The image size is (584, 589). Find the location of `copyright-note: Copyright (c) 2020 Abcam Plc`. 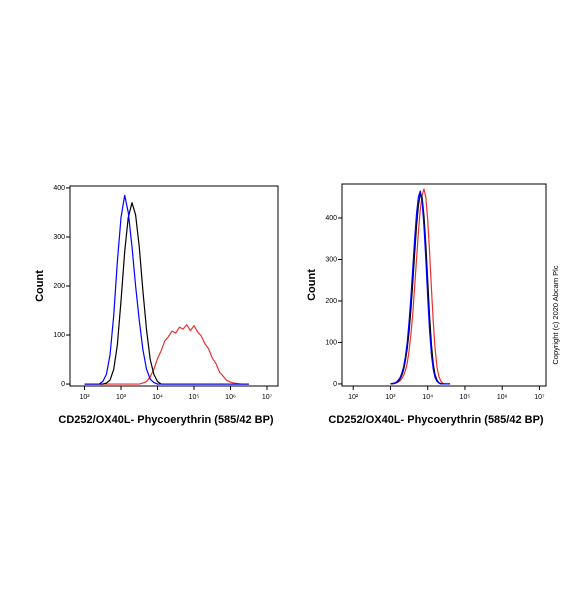

copyright-note: Copyright (c) 2020 Abcam Plc is located at coordinates (555, 314).